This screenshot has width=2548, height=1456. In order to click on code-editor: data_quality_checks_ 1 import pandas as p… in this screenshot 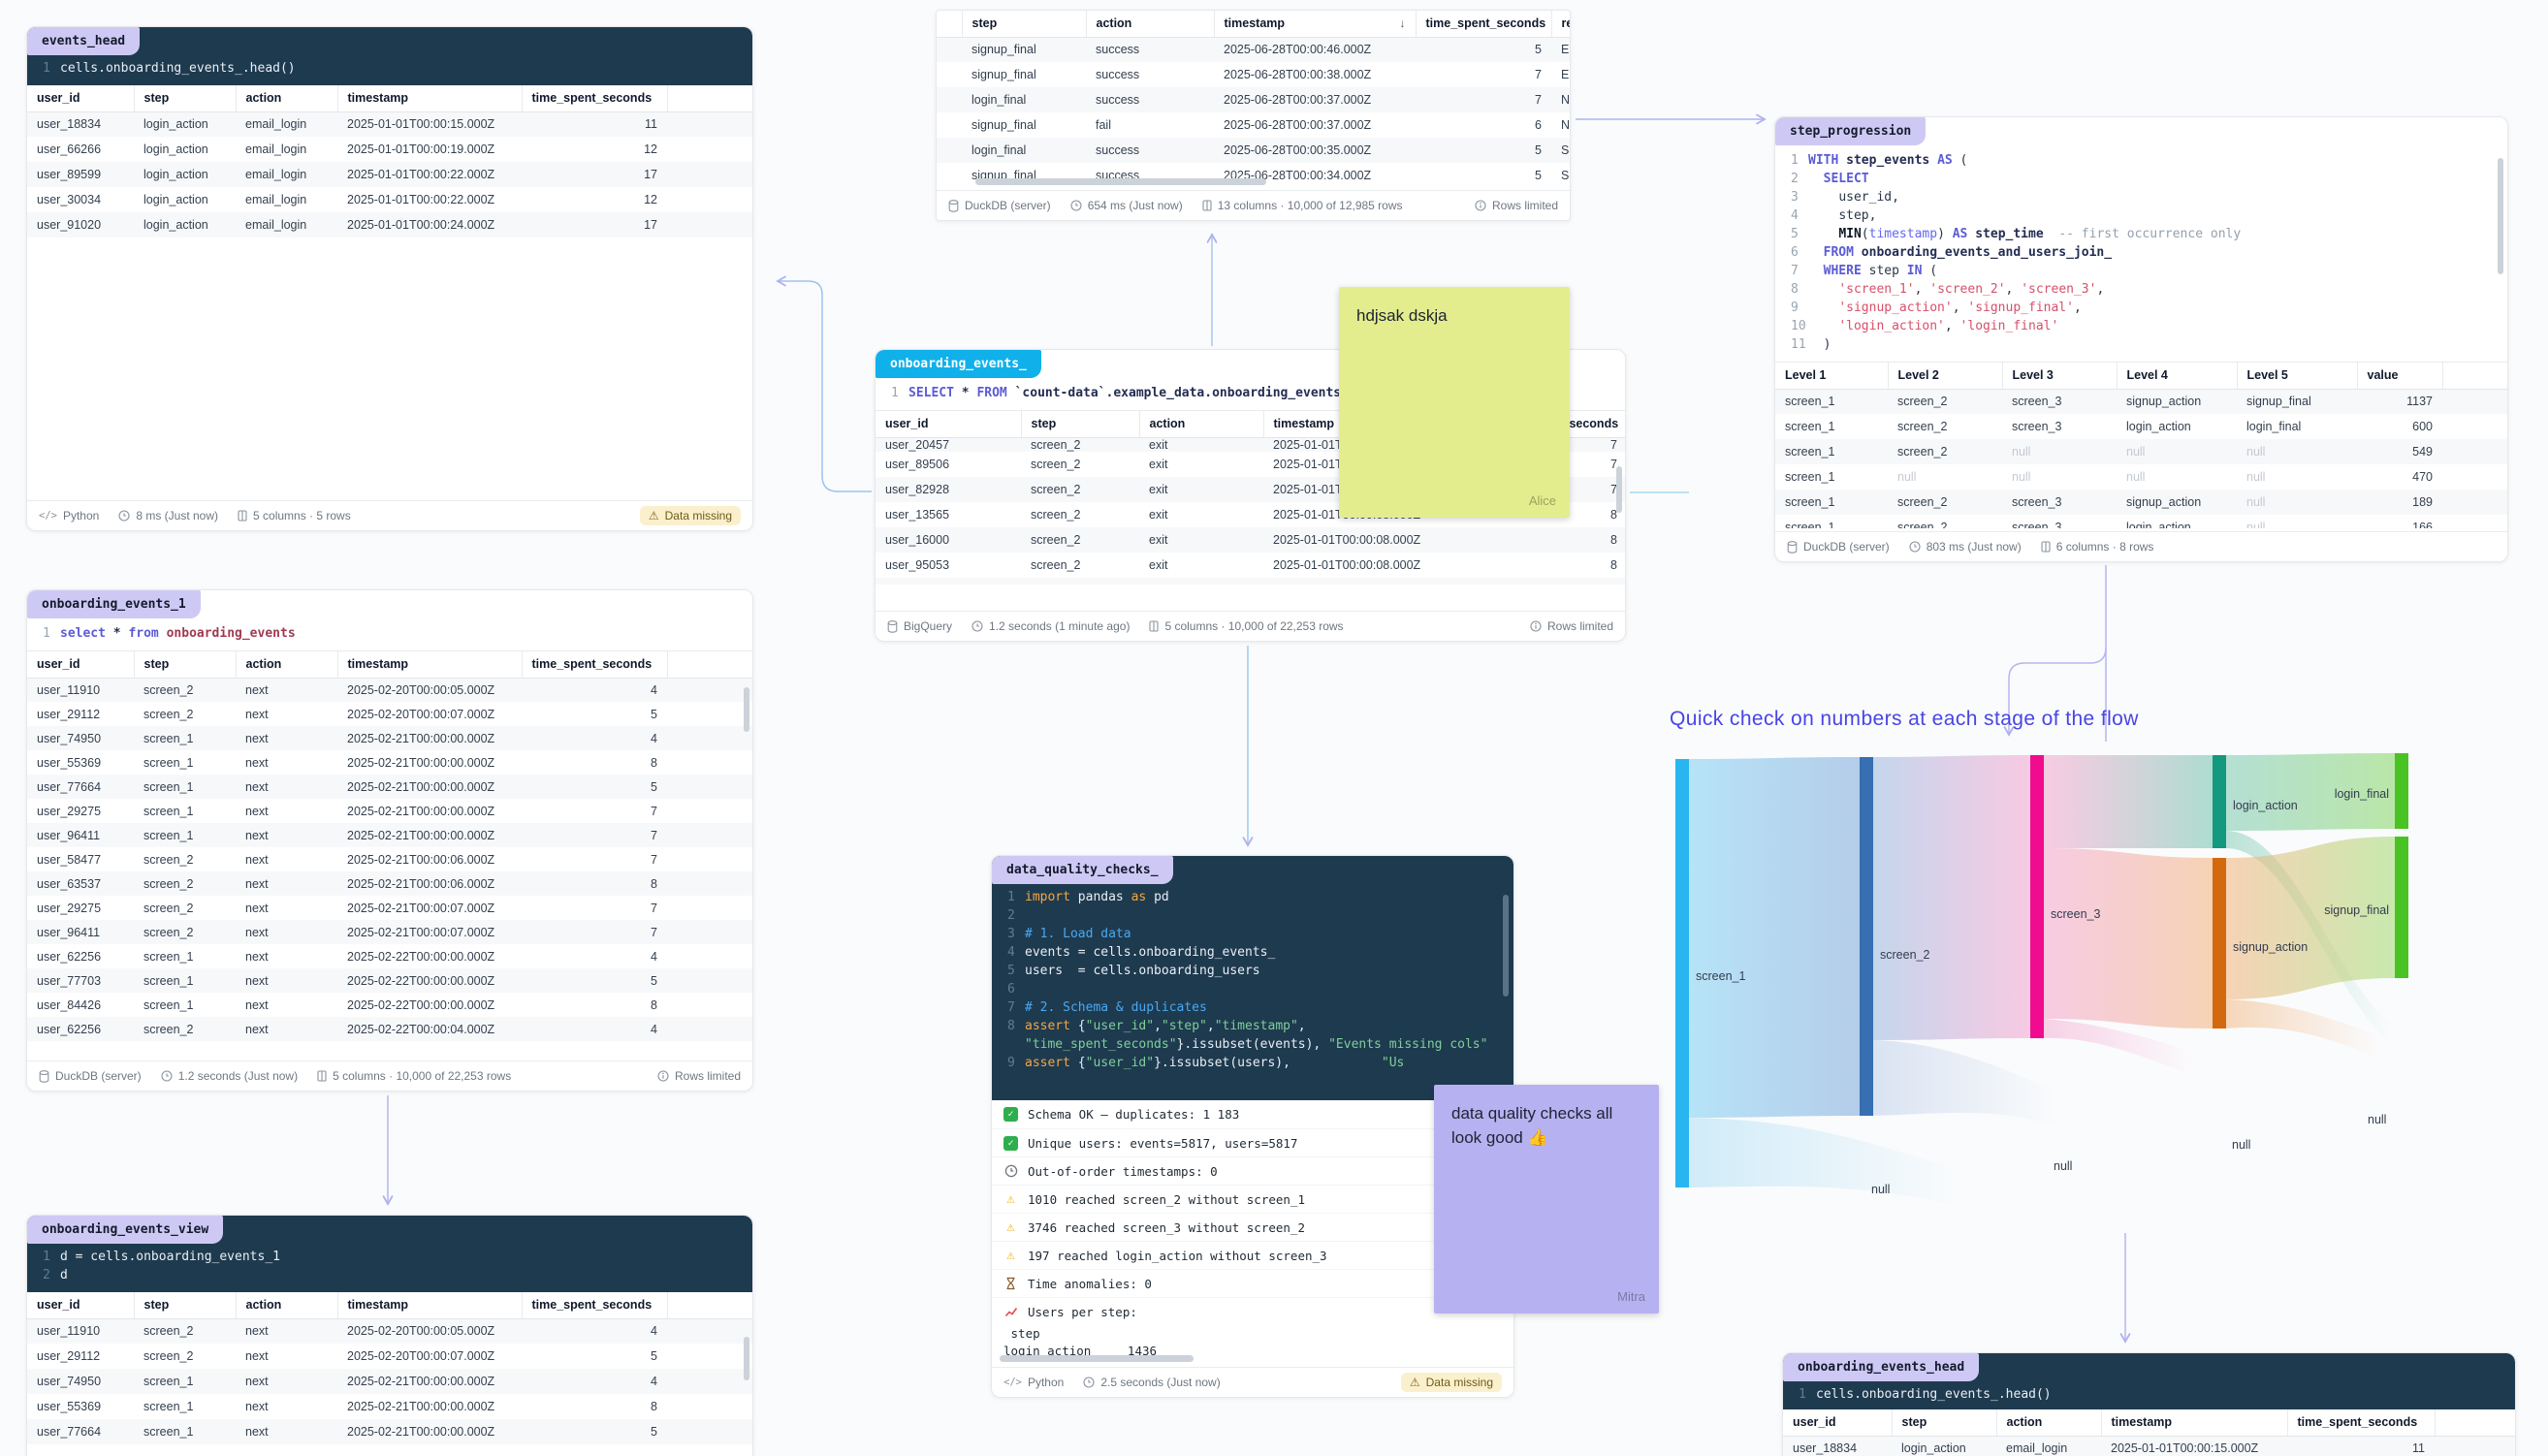, I will do `click(1252, 978)`.